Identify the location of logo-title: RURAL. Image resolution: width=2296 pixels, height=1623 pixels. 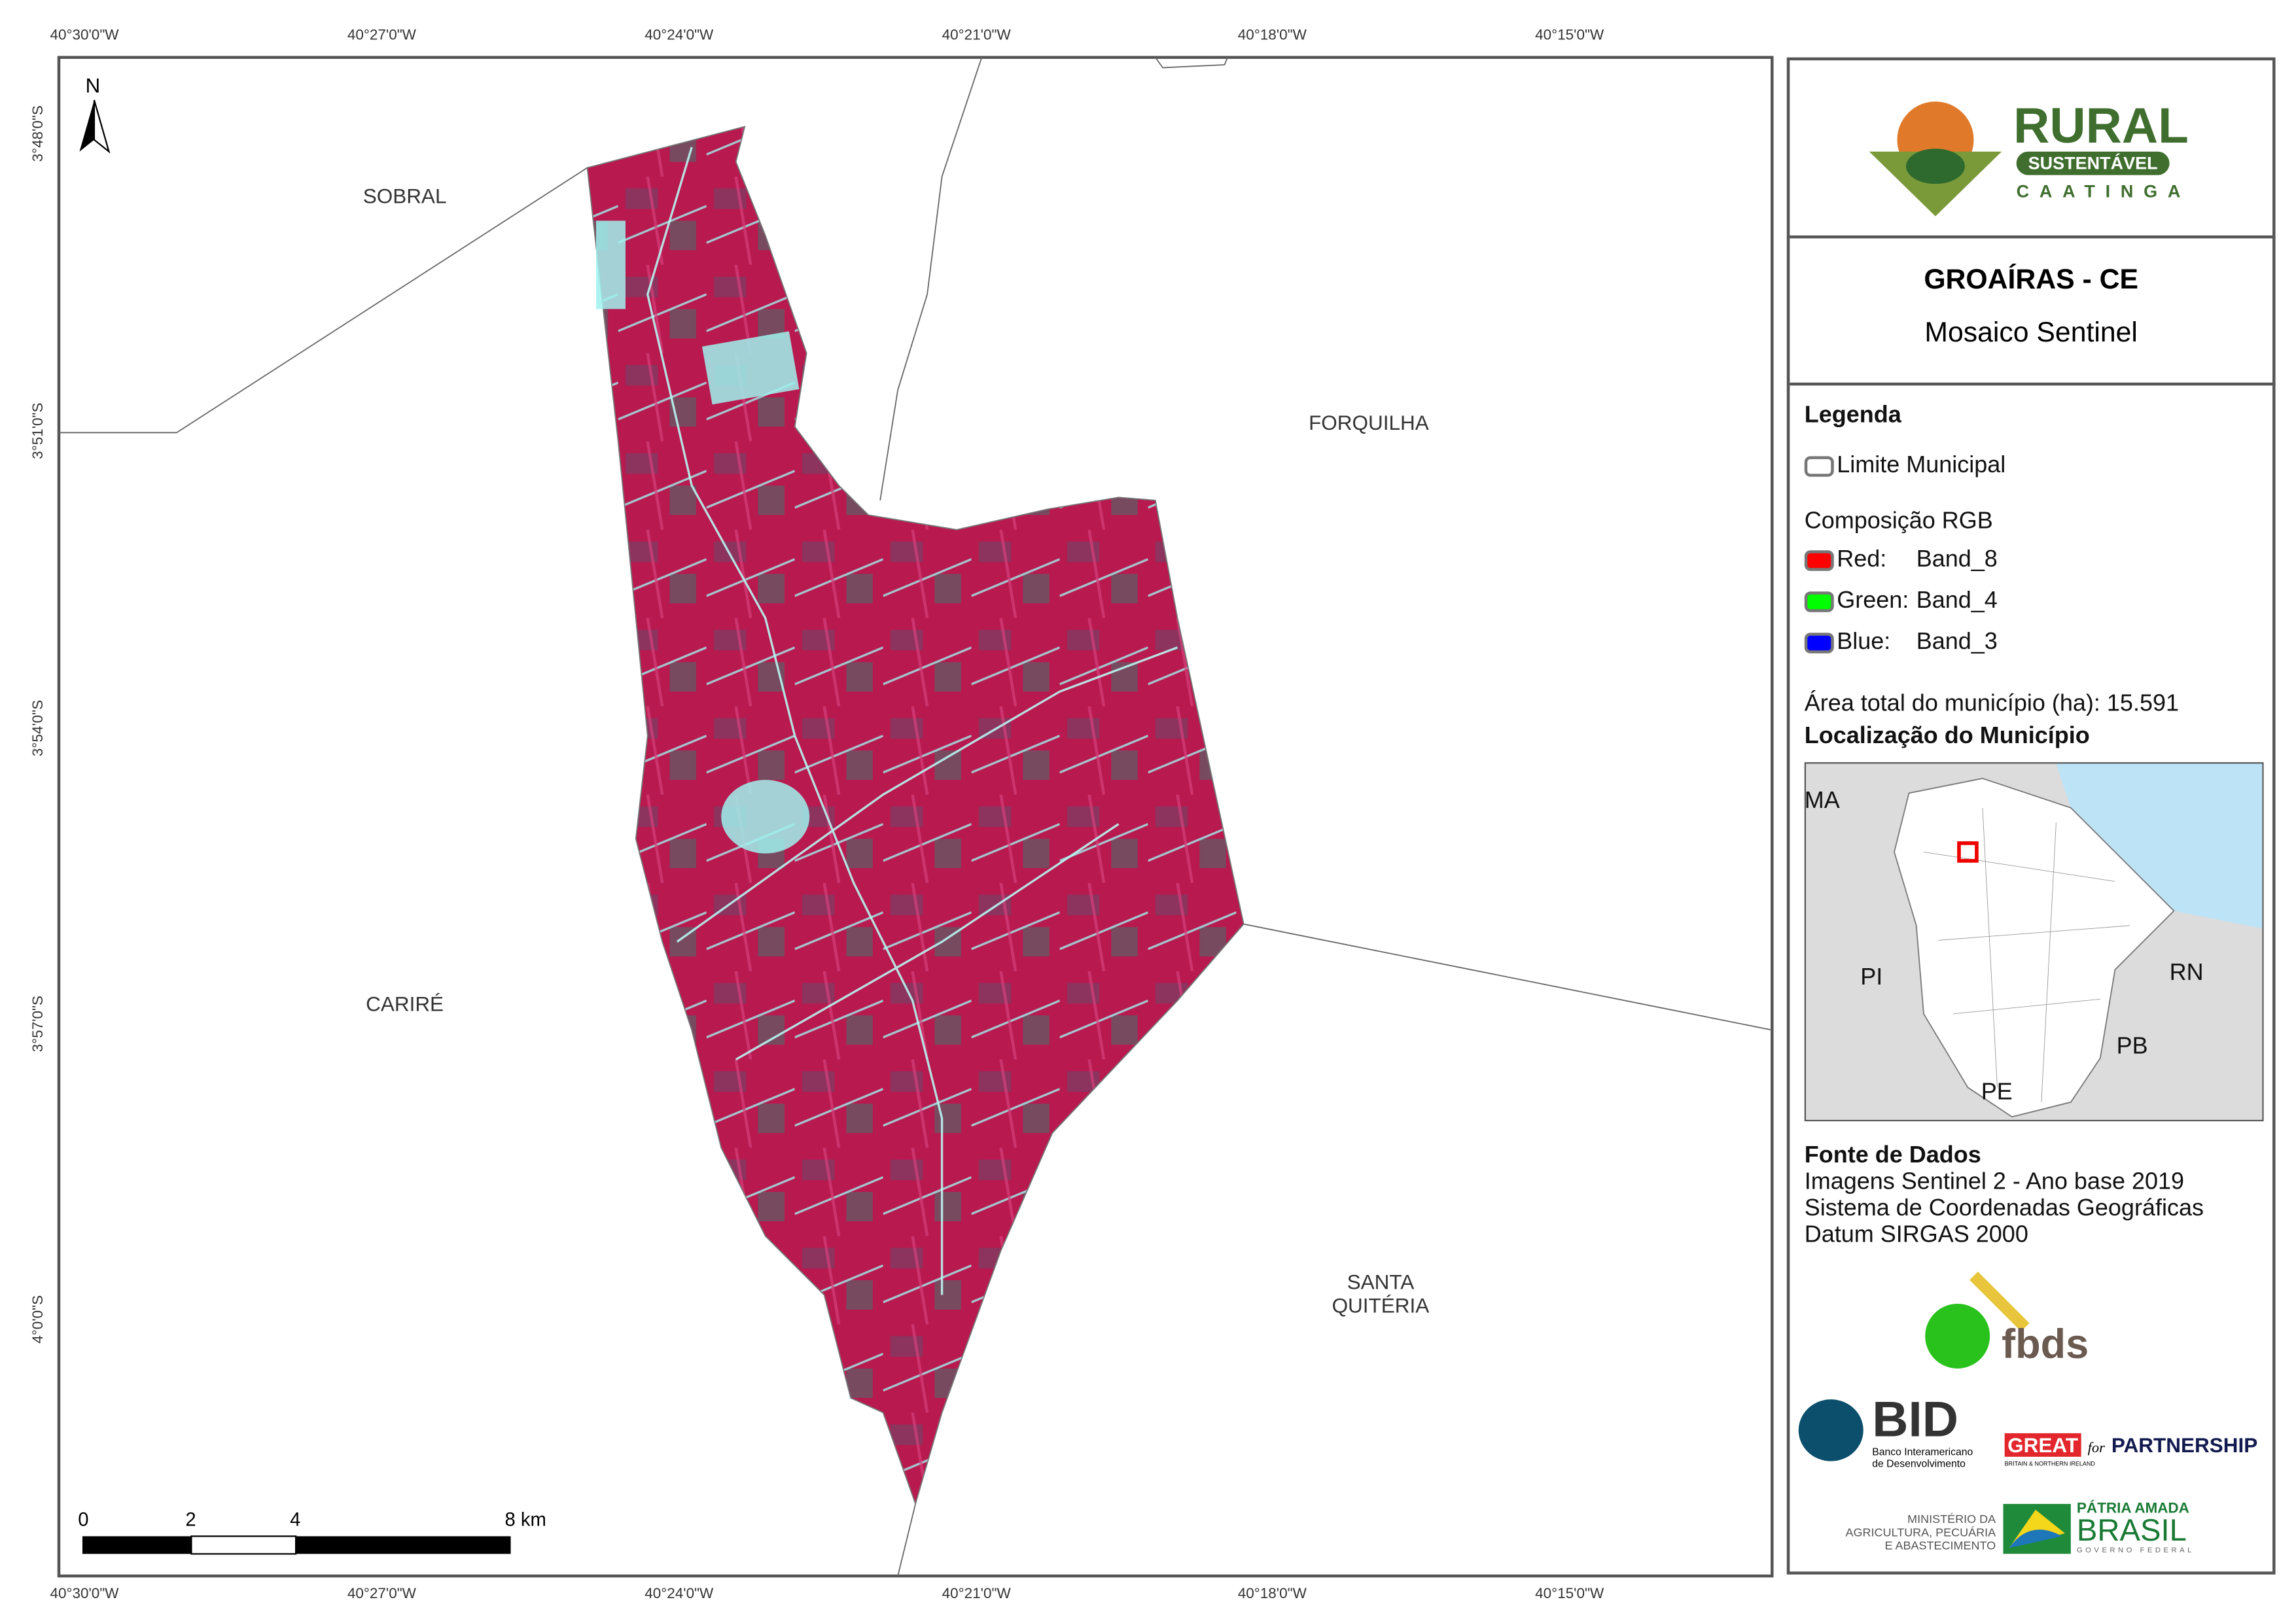
(2101, 126).